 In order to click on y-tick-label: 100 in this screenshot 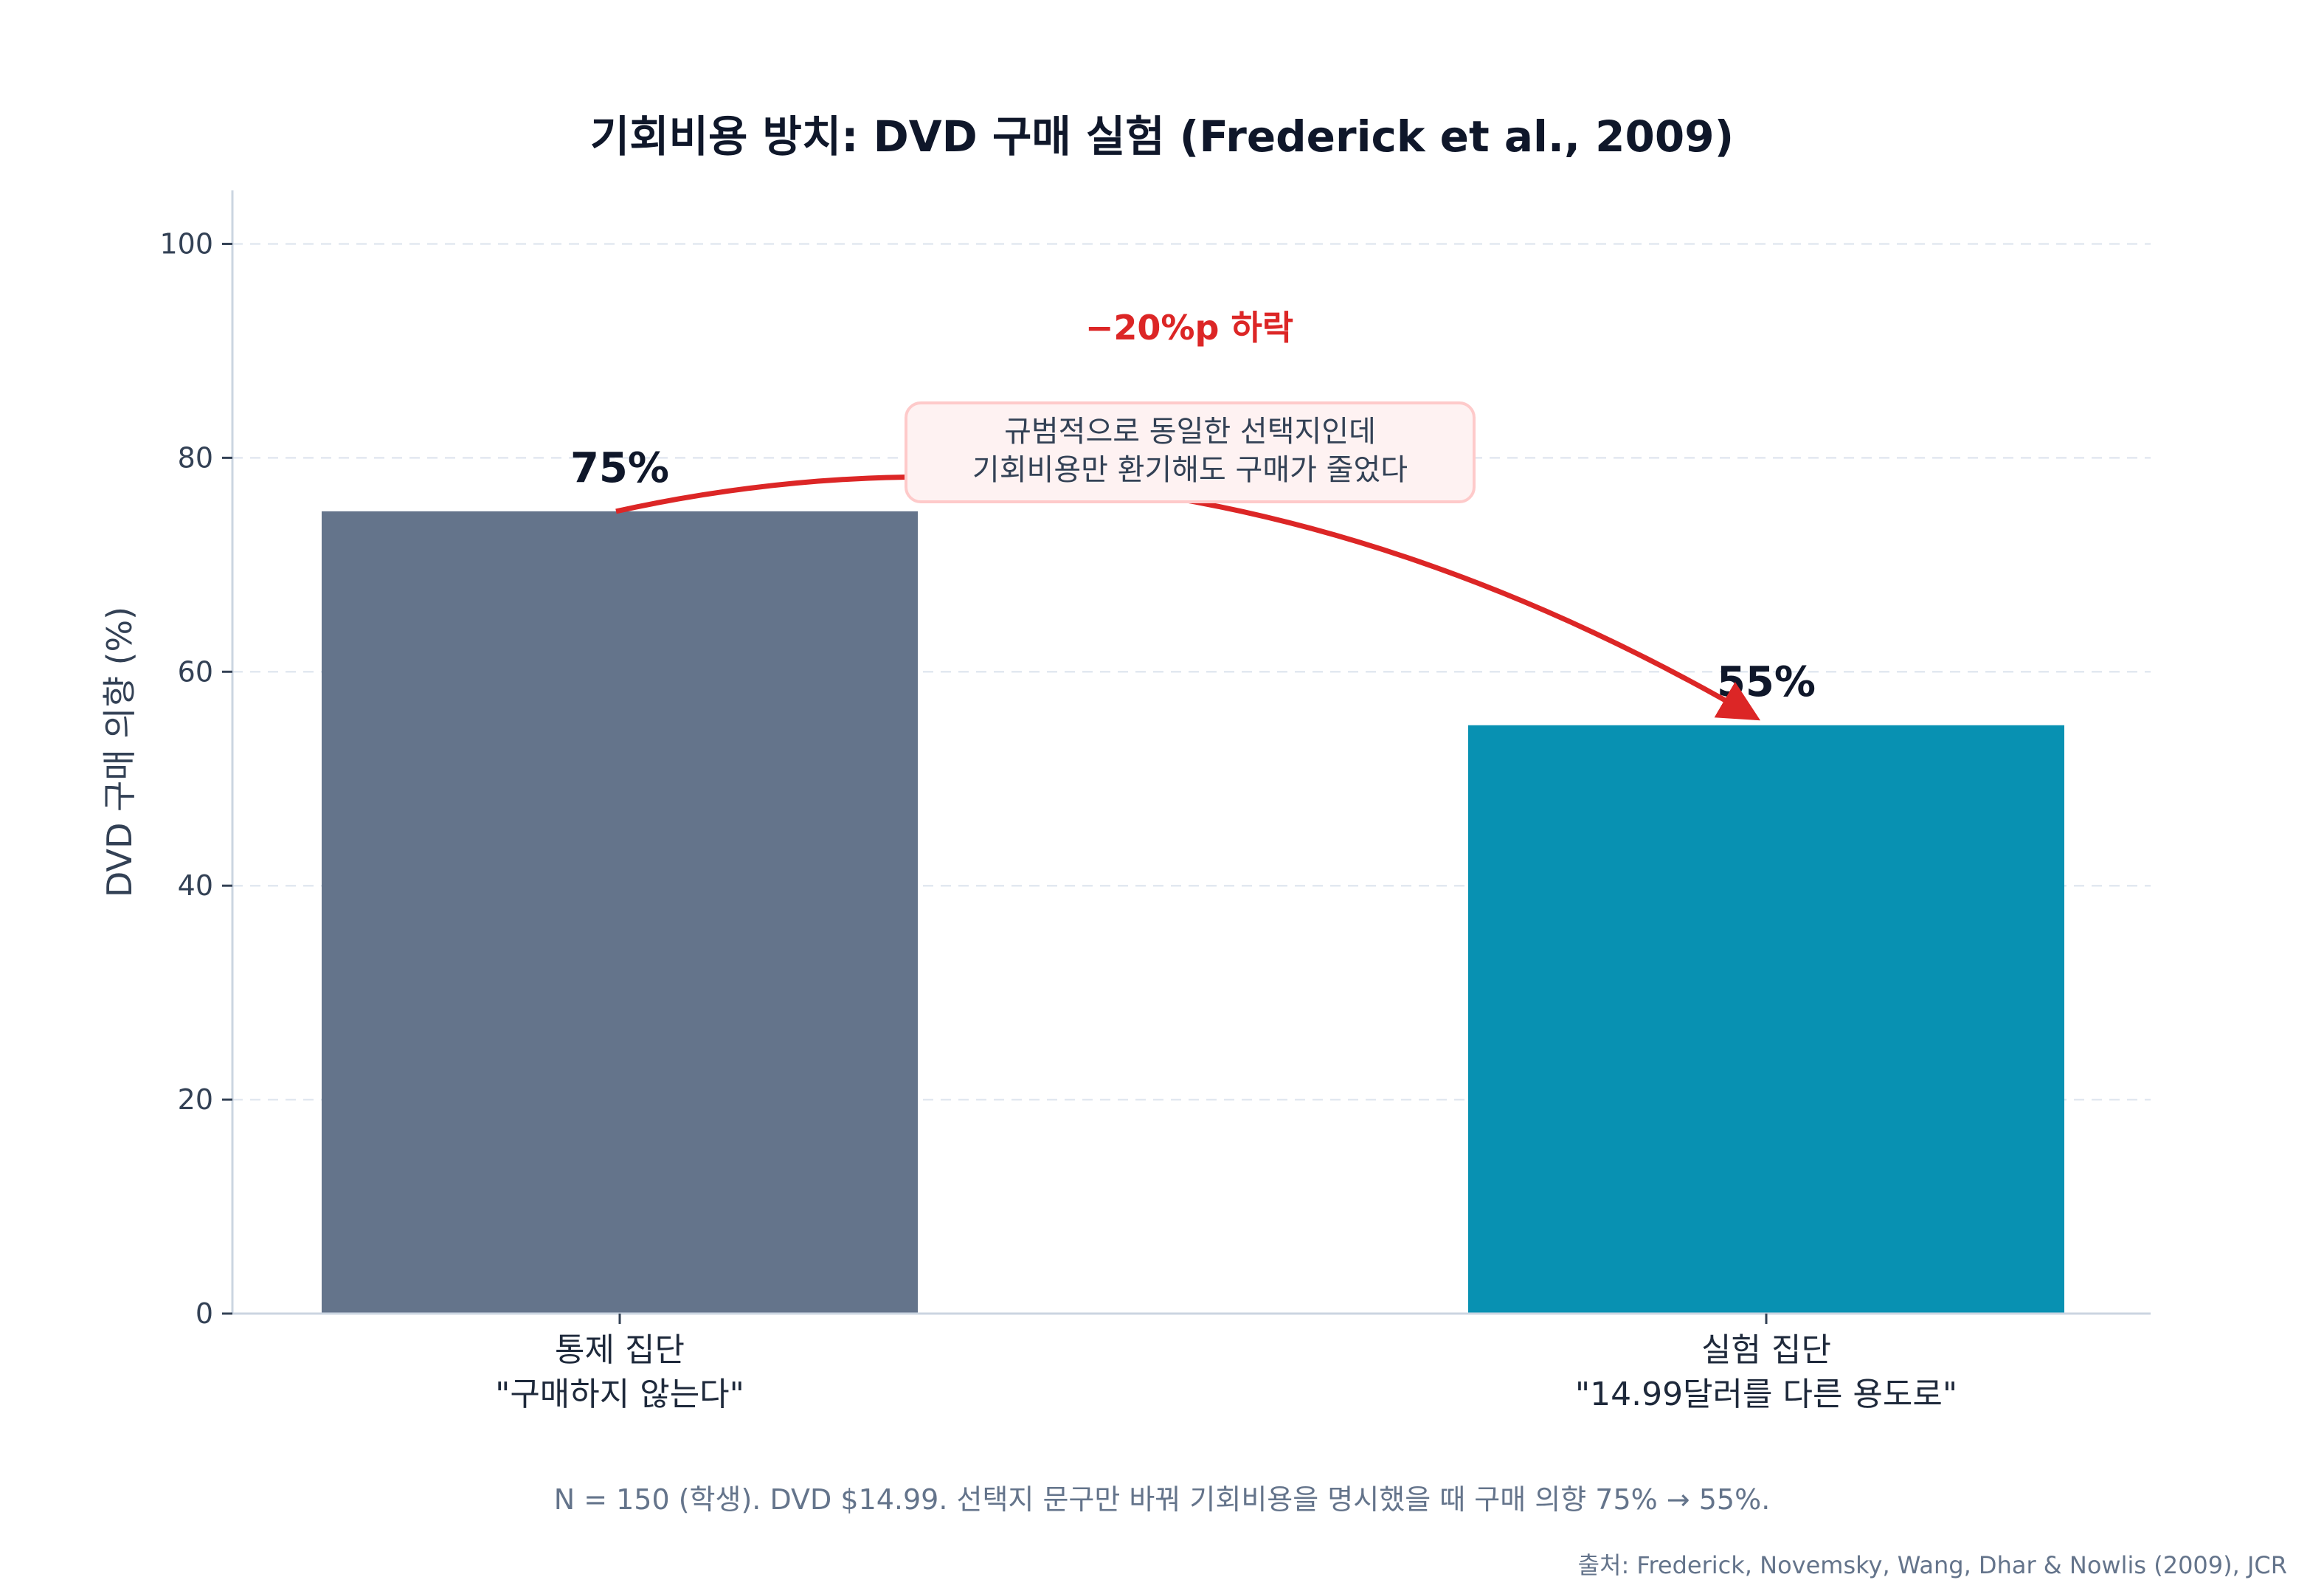, I will do `click(186, 243)`.